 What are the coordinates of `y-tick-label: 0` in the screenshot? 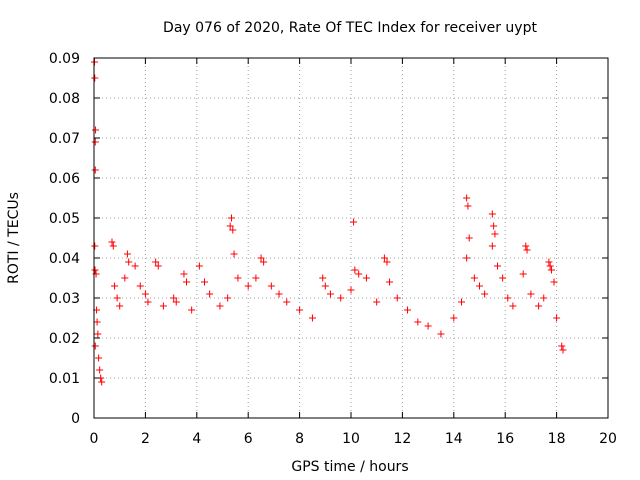 It's located at (75, 419).